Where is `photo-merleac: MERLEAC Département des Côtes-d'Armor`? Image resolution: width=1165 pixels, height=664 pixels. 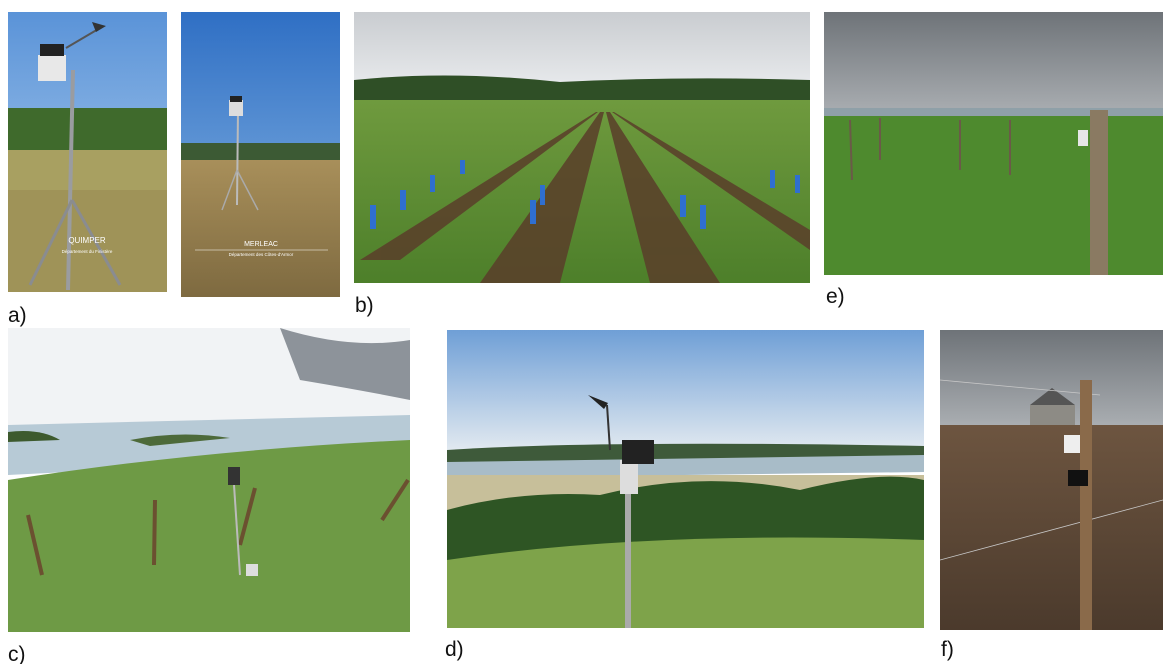 photo-merleac: MERLEAC Département des Côtes-d'Armor is located at coordinates (260, 154).